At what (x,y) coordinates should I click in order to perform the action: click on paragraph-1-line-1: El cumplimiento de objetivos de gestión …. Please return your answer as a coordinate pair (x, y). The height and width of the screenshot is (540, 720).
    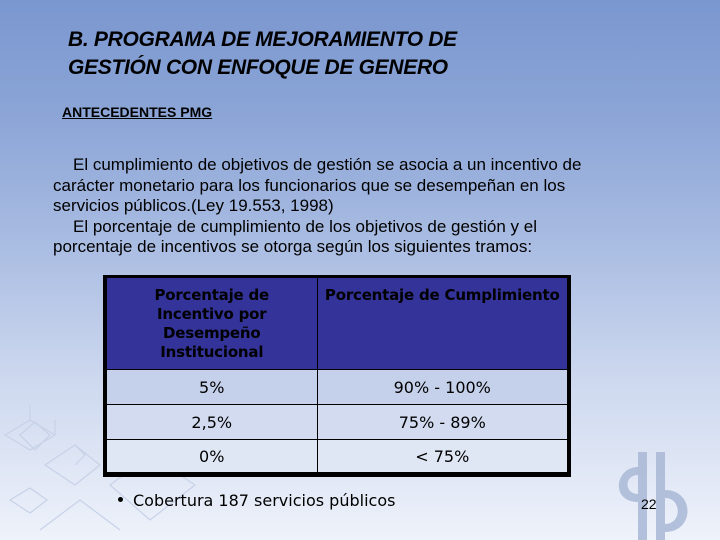
    Looking at the image, I should click on (327, 164).